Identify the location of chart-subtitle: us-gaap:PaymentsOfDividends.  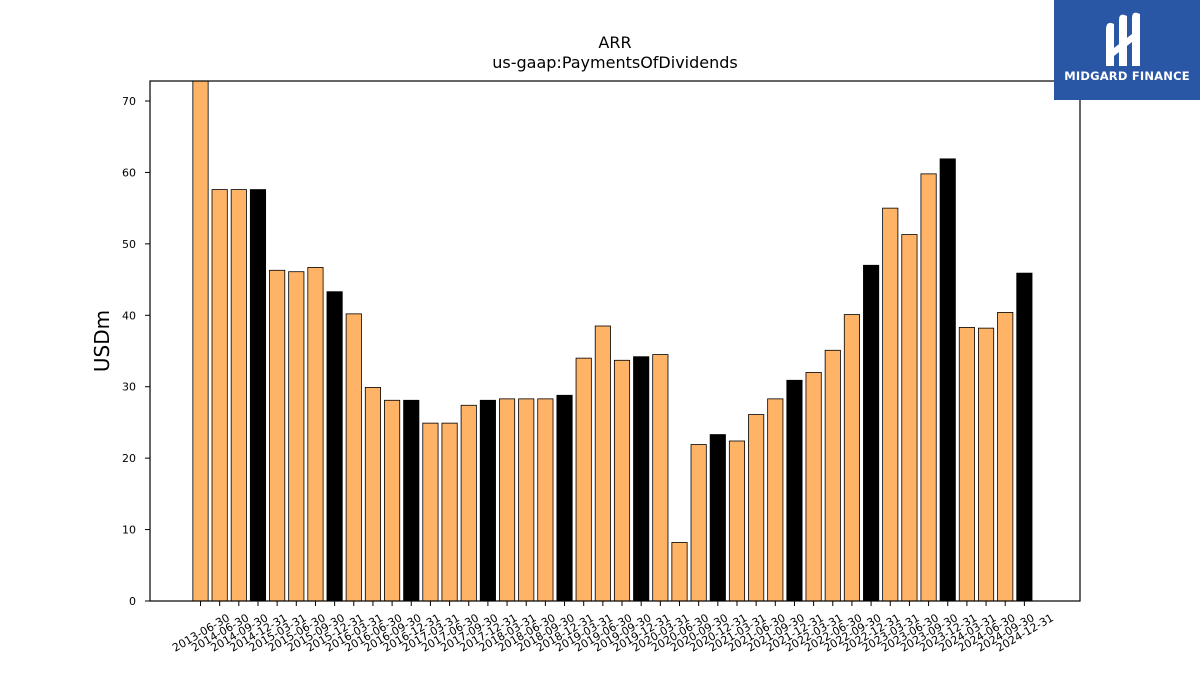
(614, 62).